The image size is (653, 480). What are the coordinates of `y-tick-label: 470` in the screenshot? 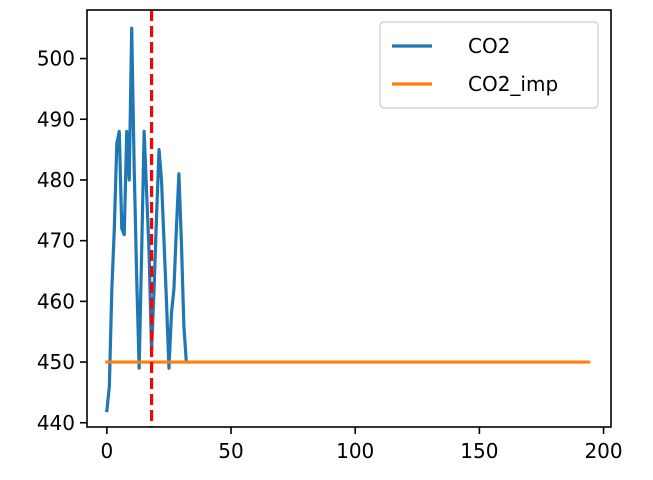 It's located at (56, 241).